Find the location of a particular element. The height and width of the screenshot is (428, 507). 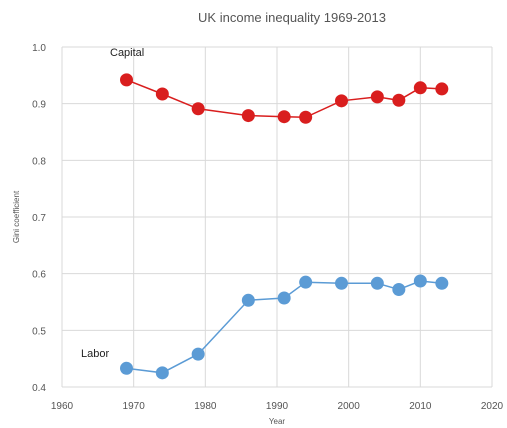

y-tick-label: 0.9 is located at coordinates (39, 105).